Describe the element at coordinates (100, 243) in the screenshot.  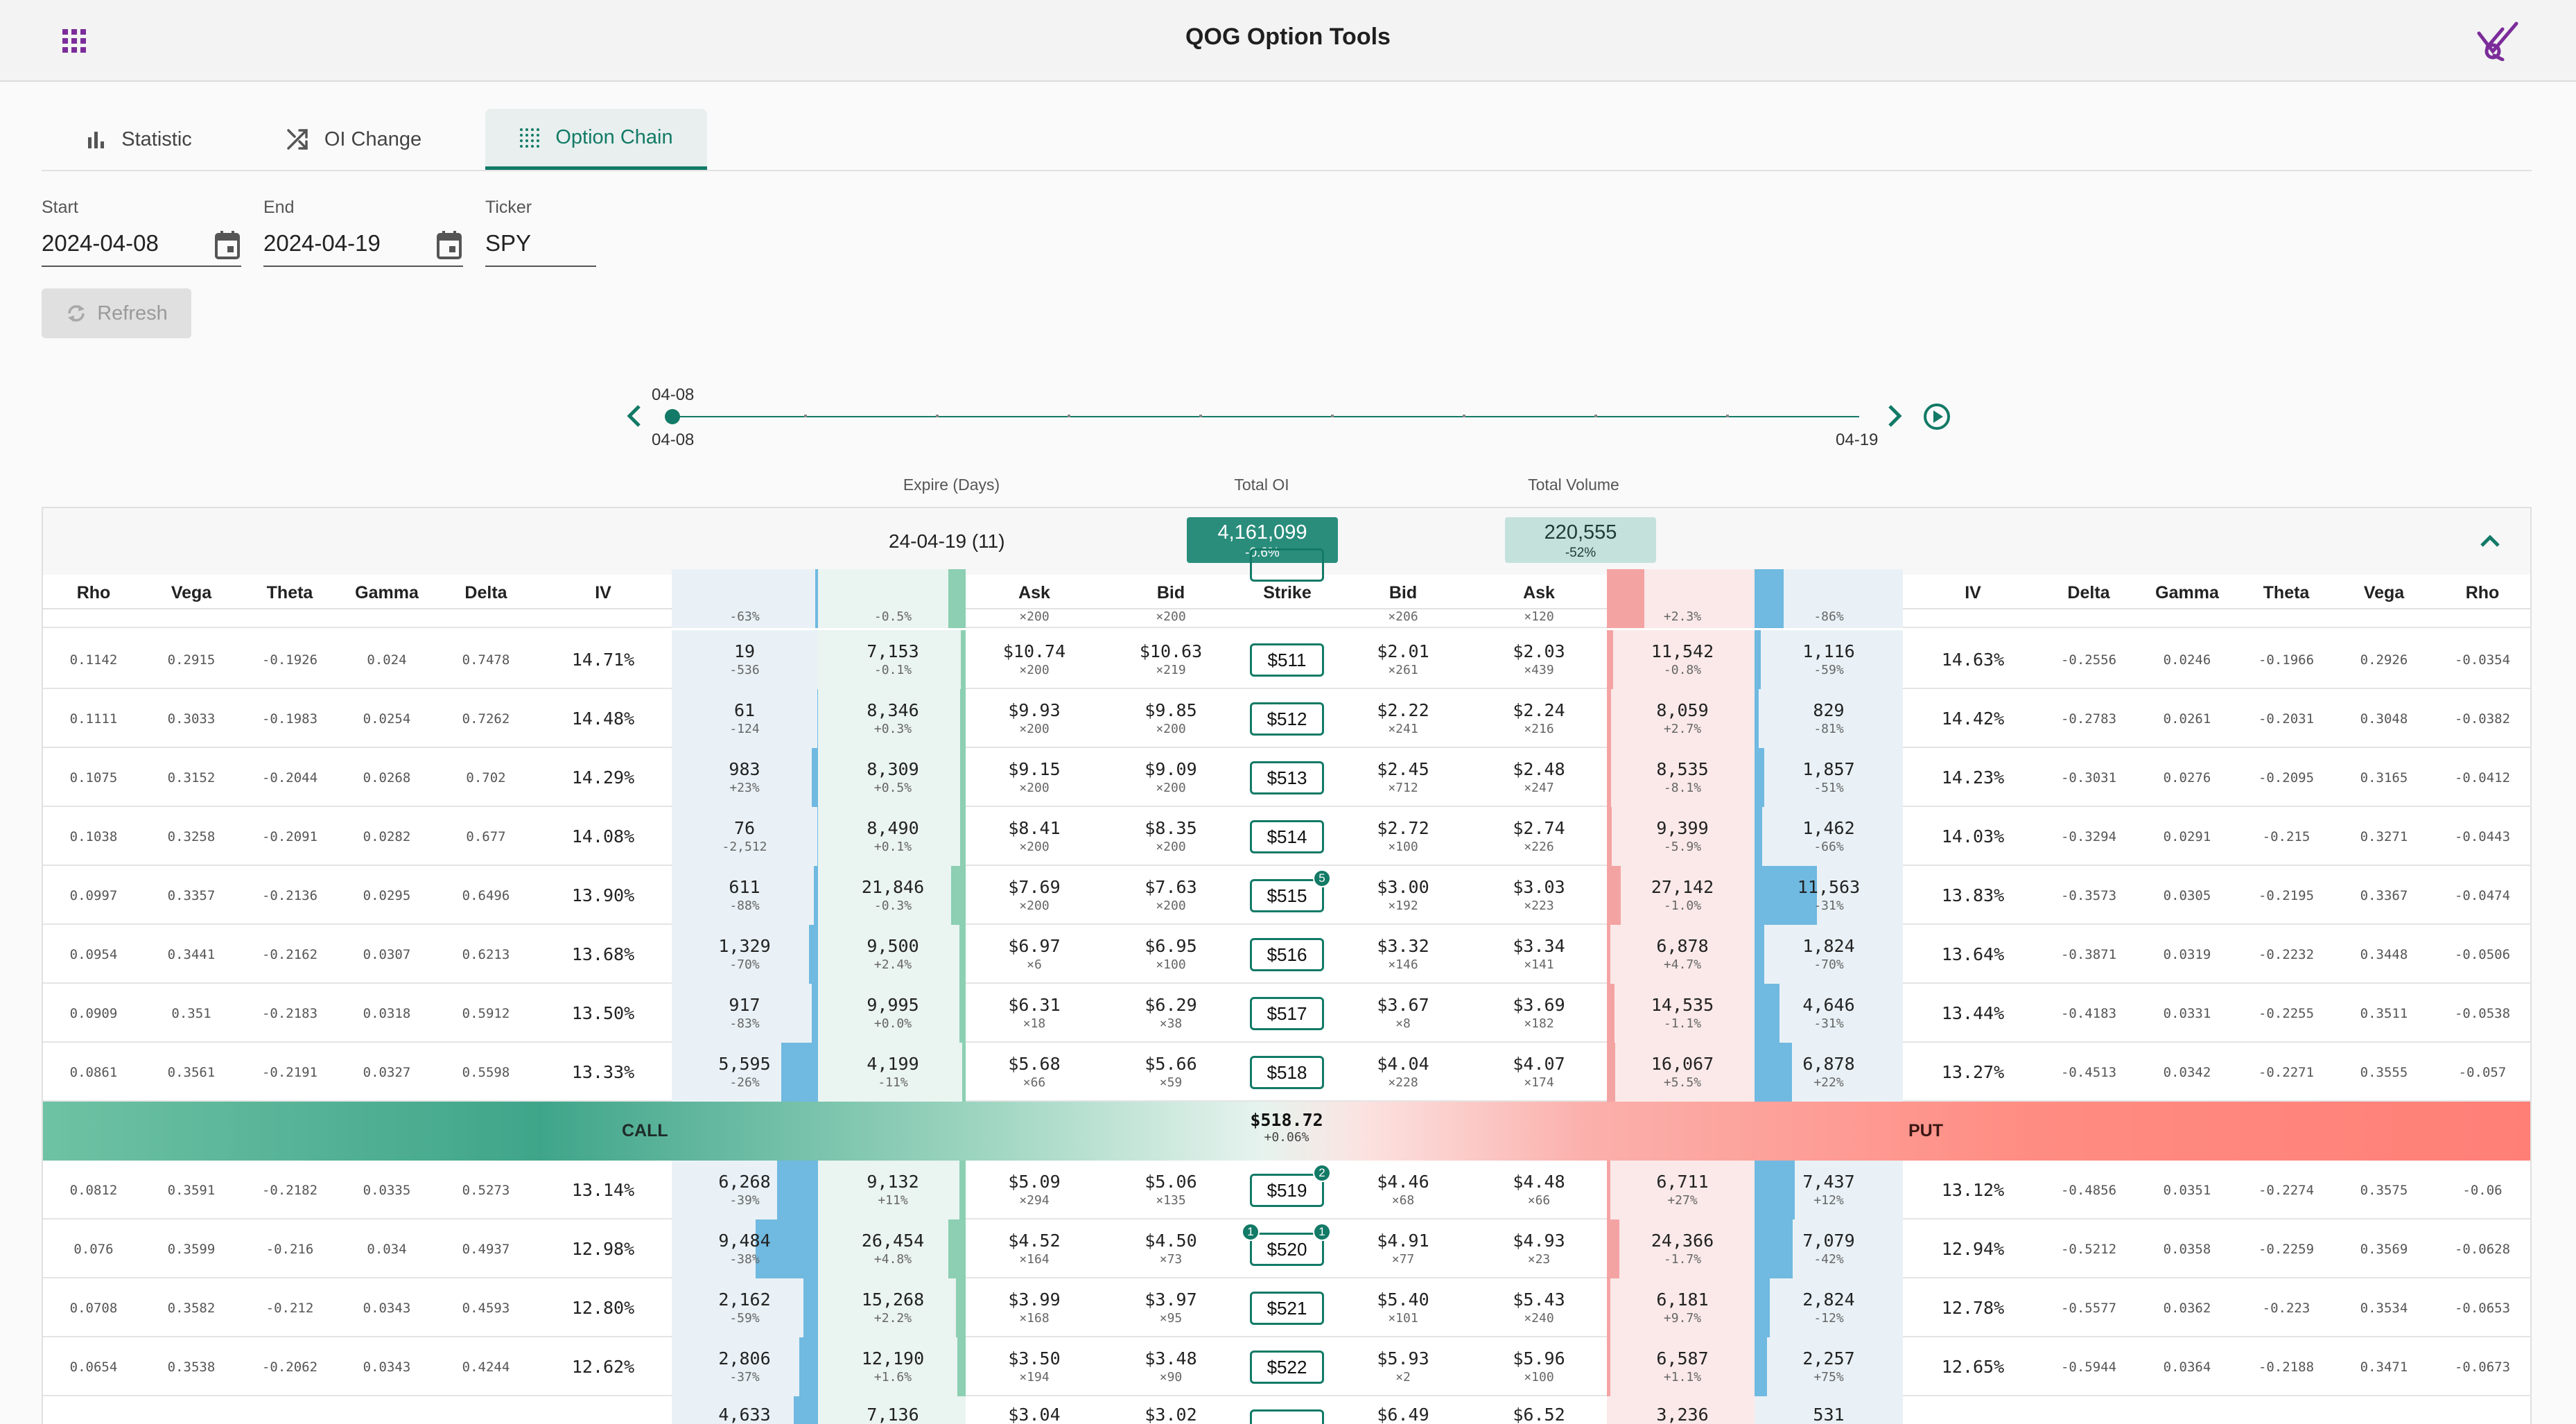
I see `start-date-input: 2024-04-08` at that location.